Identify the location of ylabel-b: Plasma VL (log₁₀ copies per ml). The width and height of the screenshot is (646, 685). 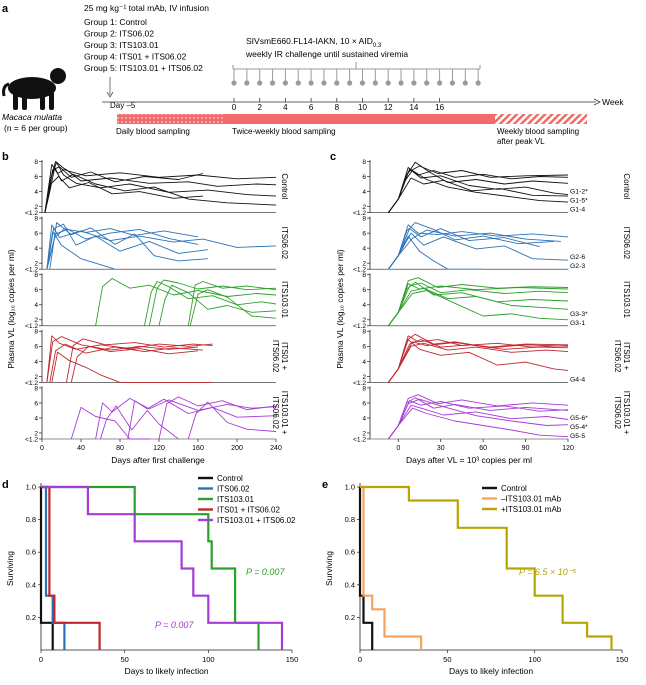
(11, 309).